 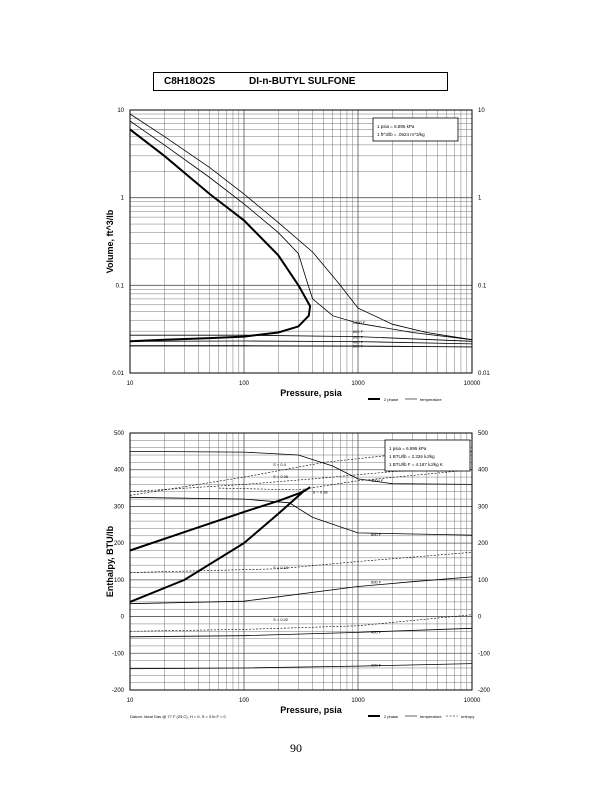 What do you see at coordinates (482, 286) in the screenshot?
I see `y-tick-label-right: 0.1` at bounding box center [482, 286].